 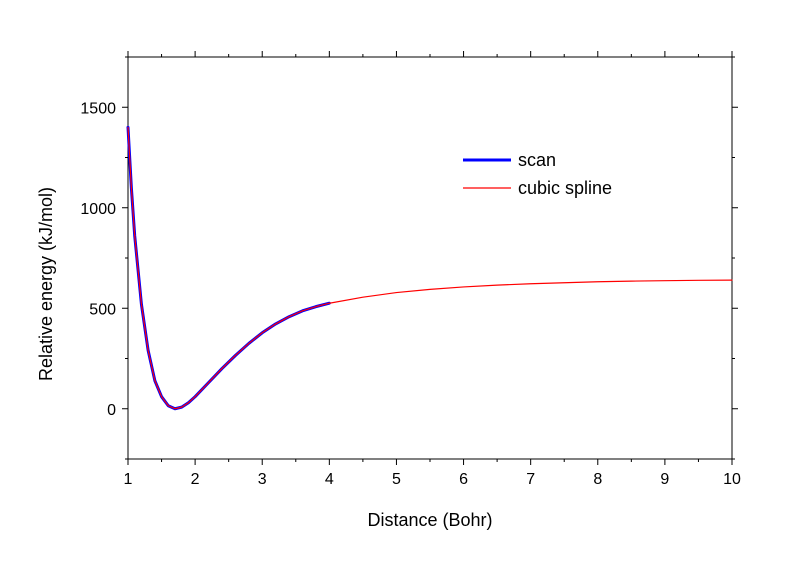 I want to click on x-tick-label: 9, so click(x=664, y=479).